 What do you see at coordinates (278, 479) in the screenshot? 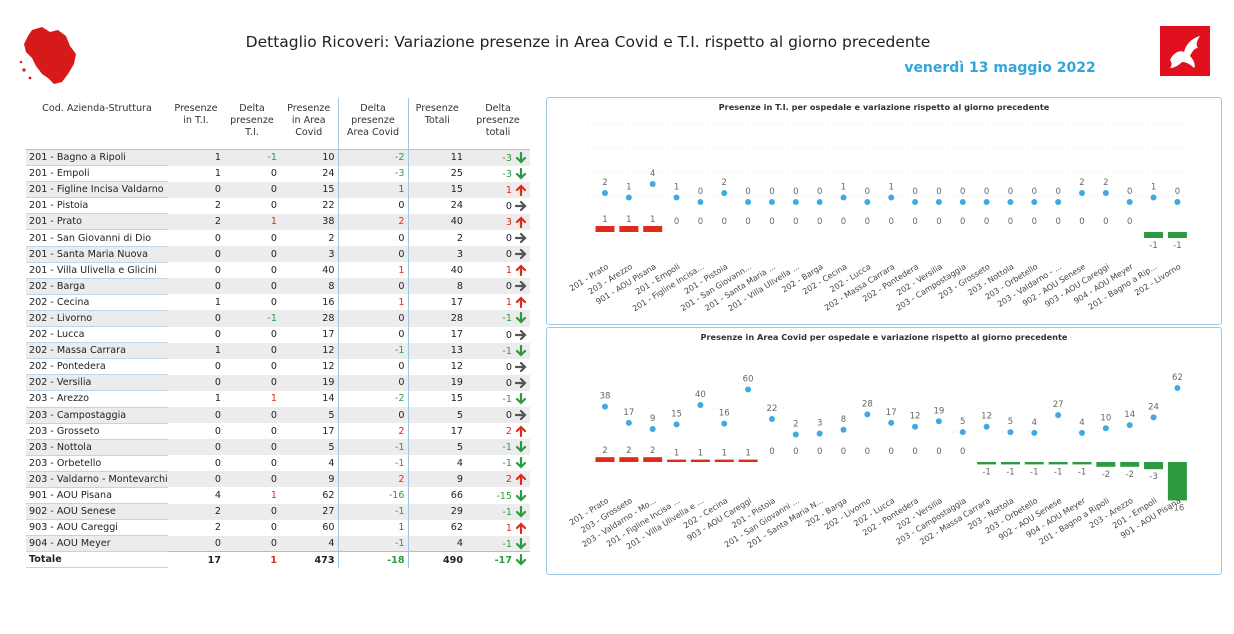
I see `table-row: 203 - Valdarno - Montevarchi 0 0 9 2 9 2` at bounding box center [278, 479].